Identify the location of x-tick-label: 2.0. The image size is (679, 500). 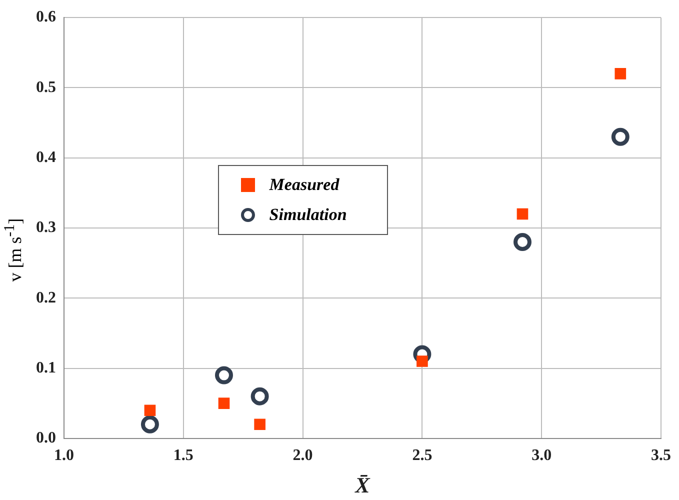
(302, 455).